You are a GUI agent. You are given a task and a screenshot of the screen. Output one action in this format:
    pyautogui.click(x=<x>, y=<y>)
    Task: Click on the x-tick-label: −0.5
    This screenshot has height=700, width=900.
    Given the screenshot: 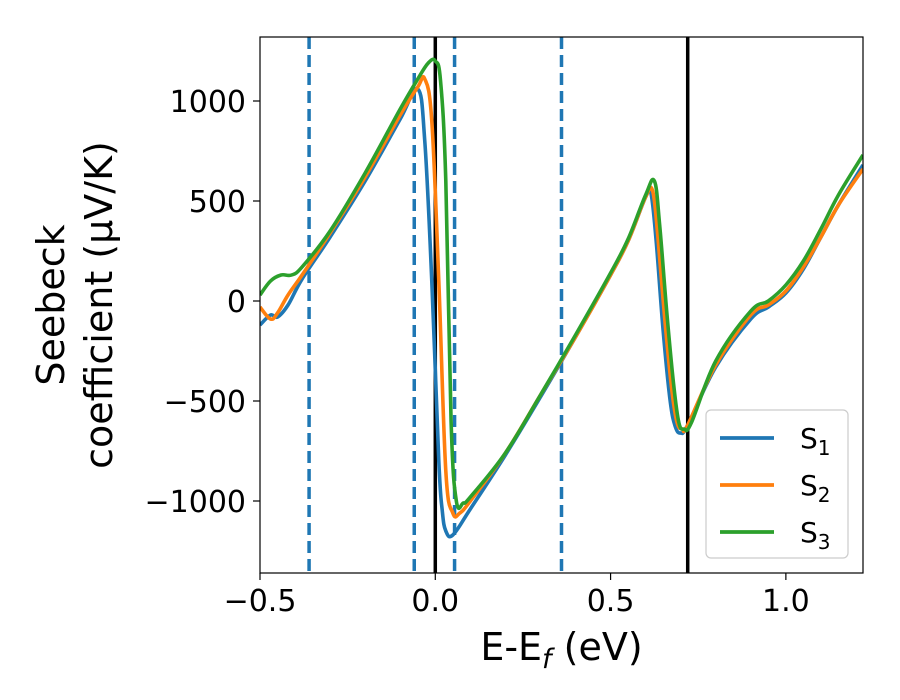 What is the action you would take?
    pyautogui.click(x=260, y=601)
    